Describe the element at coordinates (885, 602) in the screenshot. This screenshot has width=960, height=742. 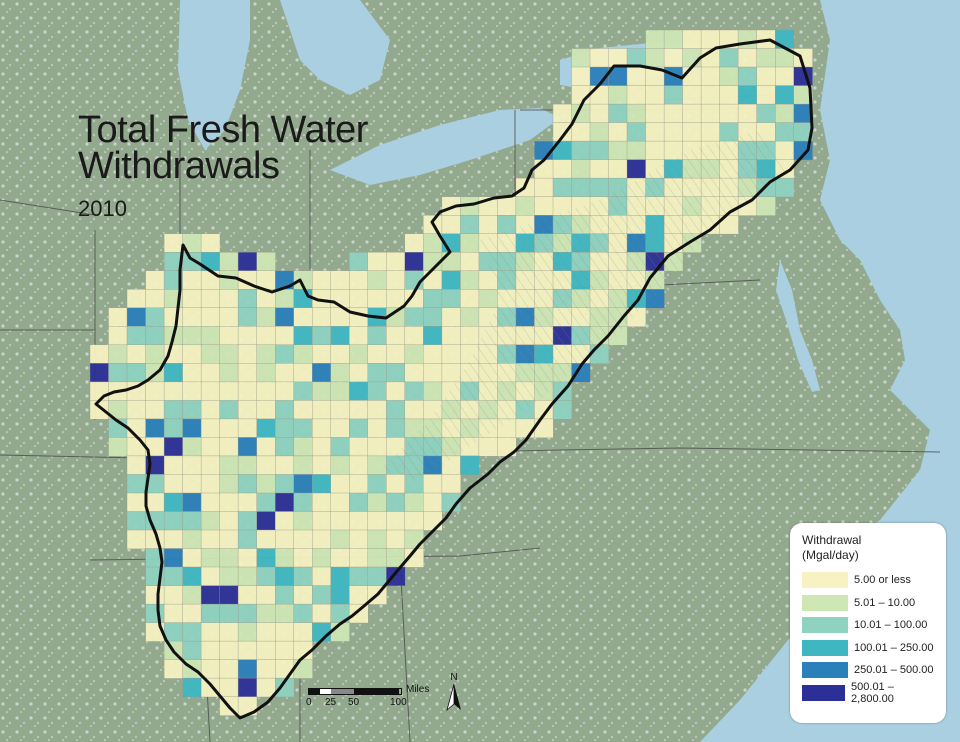
I see `legend-label: 5.01 – 10.00` at that location.